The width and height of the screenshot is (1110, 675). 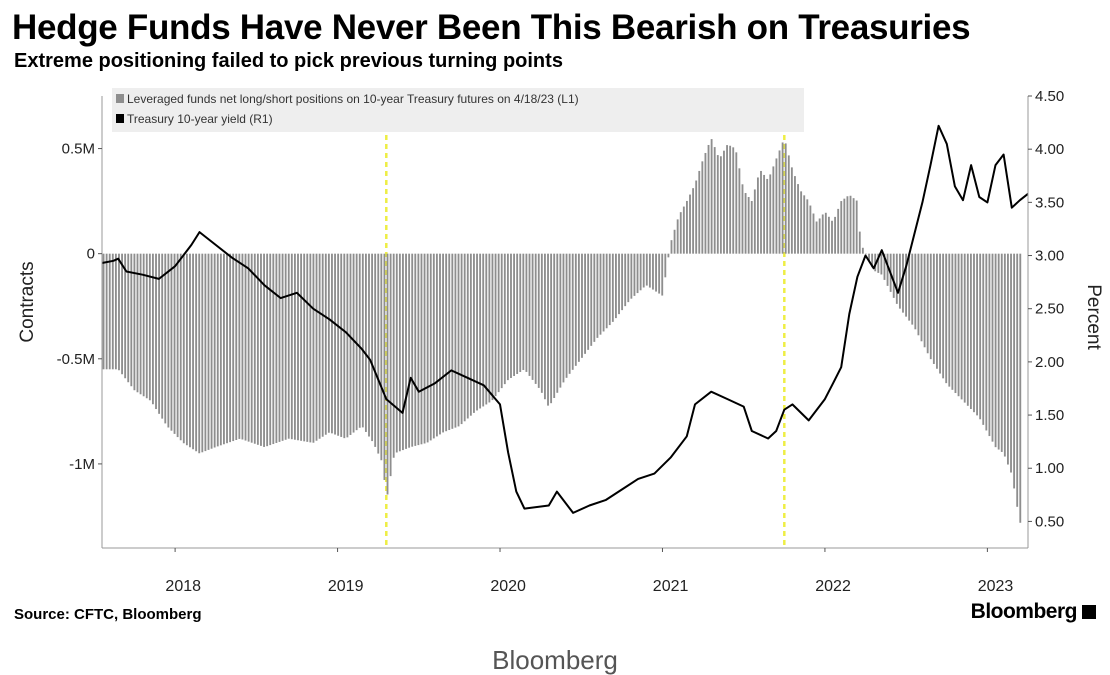 What do you see at coordinates (200, 119) in the screenshot?
I see `legend-label-yield: Treasury 10-year yield (R1)` at bounding box center [200, 119].